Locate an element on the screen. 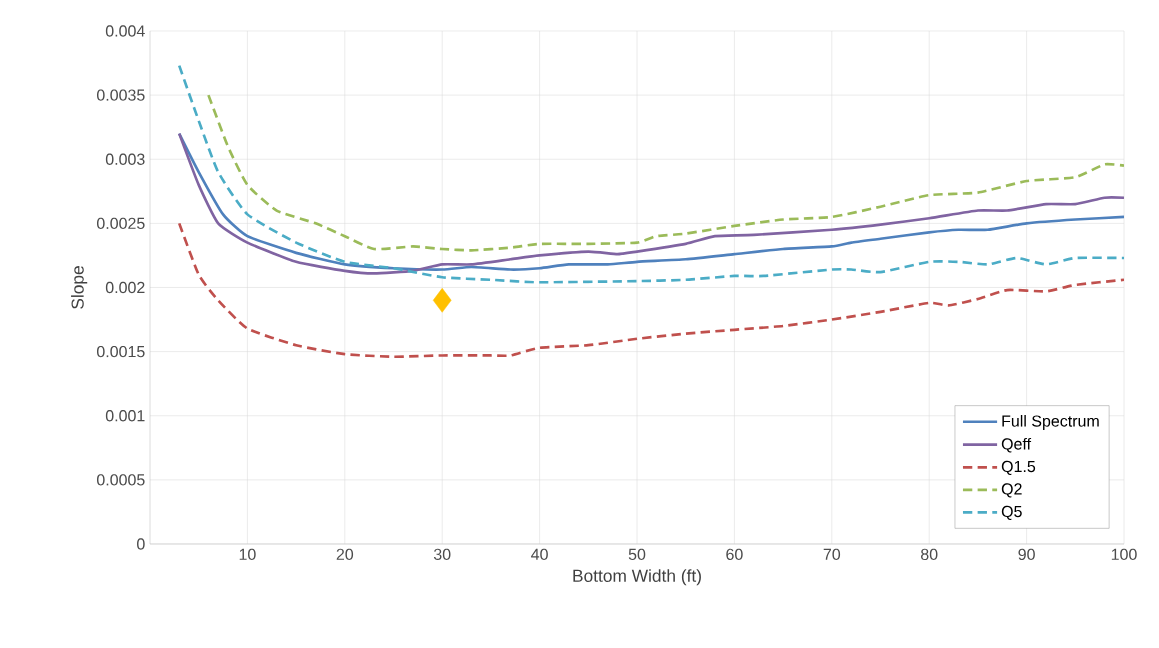  x-tick-label: 60 is located at coordinates (734, 554).